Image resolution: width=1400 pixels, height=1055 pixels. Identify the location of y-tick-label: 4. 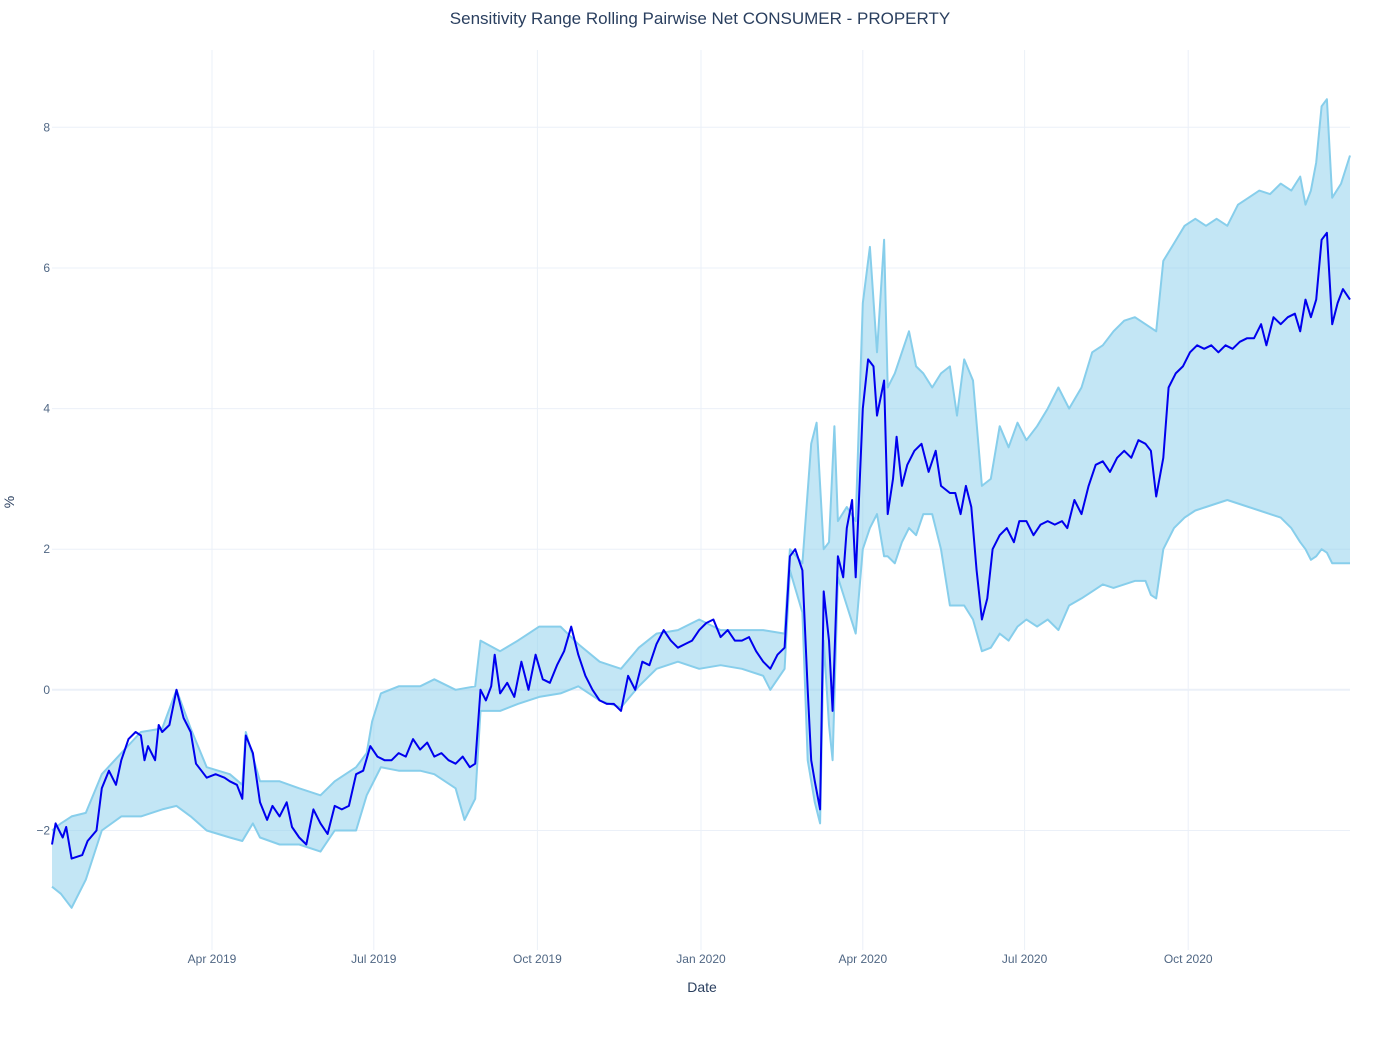
(46, 409).